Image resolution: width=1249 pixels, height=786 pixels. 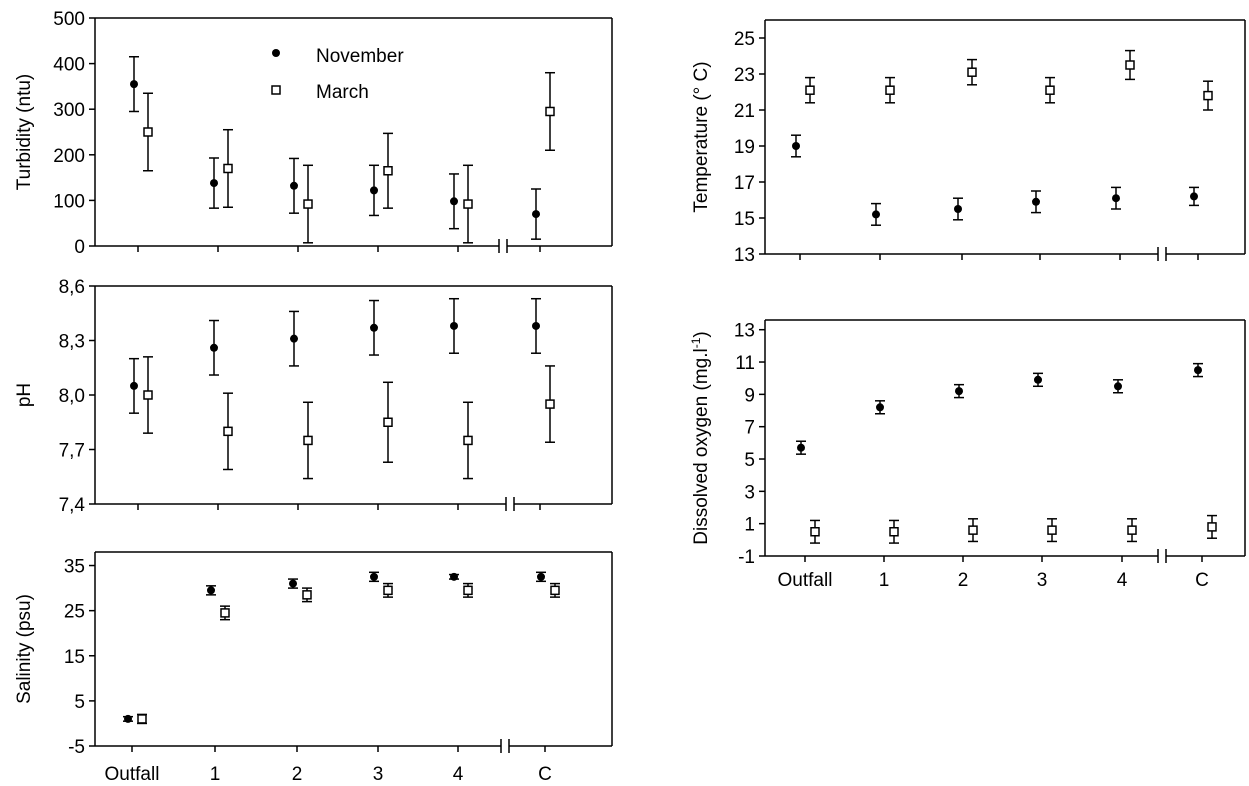 I want to click on y-tick-label: 0, so click(x=79, y=247).